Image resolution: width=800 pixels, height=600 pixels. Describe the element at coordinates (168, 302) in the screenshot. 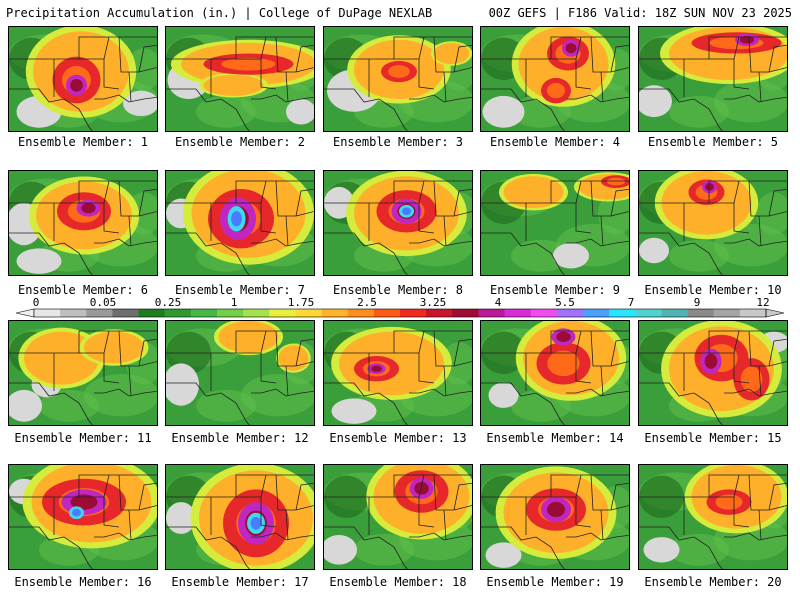

I see `colorbar-tick-label: 0.25` at that location.